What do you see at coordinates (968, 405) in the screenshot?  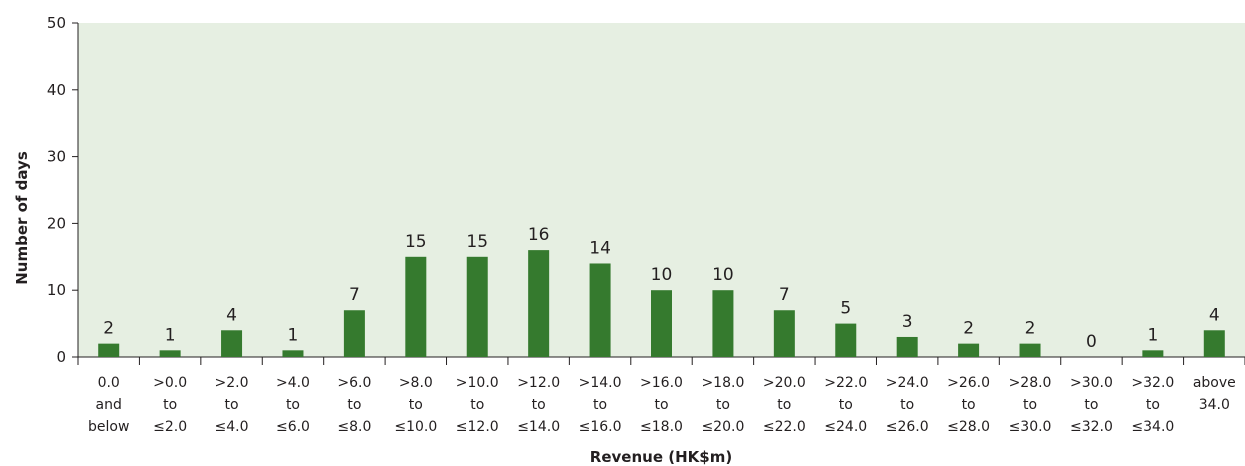 I see `category-label: >26.0 to ≤28.0` at bounding box center [968, 405].